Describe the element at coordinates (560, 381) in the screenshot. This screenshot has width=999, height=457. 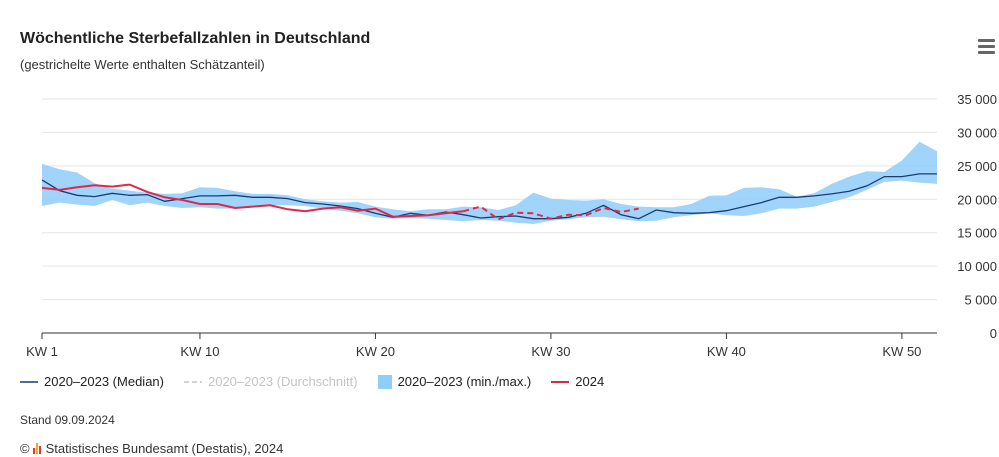
I see `legend-line-2024-icon` at that location.